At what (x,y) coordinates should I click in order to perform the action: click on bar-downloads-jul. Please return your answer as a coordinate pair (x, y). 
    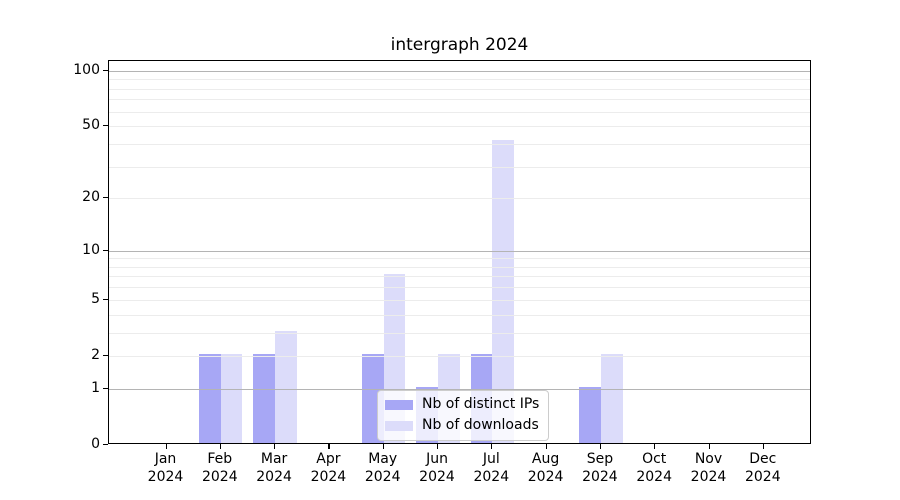
    Looking at the image, I should click on (503, 291).